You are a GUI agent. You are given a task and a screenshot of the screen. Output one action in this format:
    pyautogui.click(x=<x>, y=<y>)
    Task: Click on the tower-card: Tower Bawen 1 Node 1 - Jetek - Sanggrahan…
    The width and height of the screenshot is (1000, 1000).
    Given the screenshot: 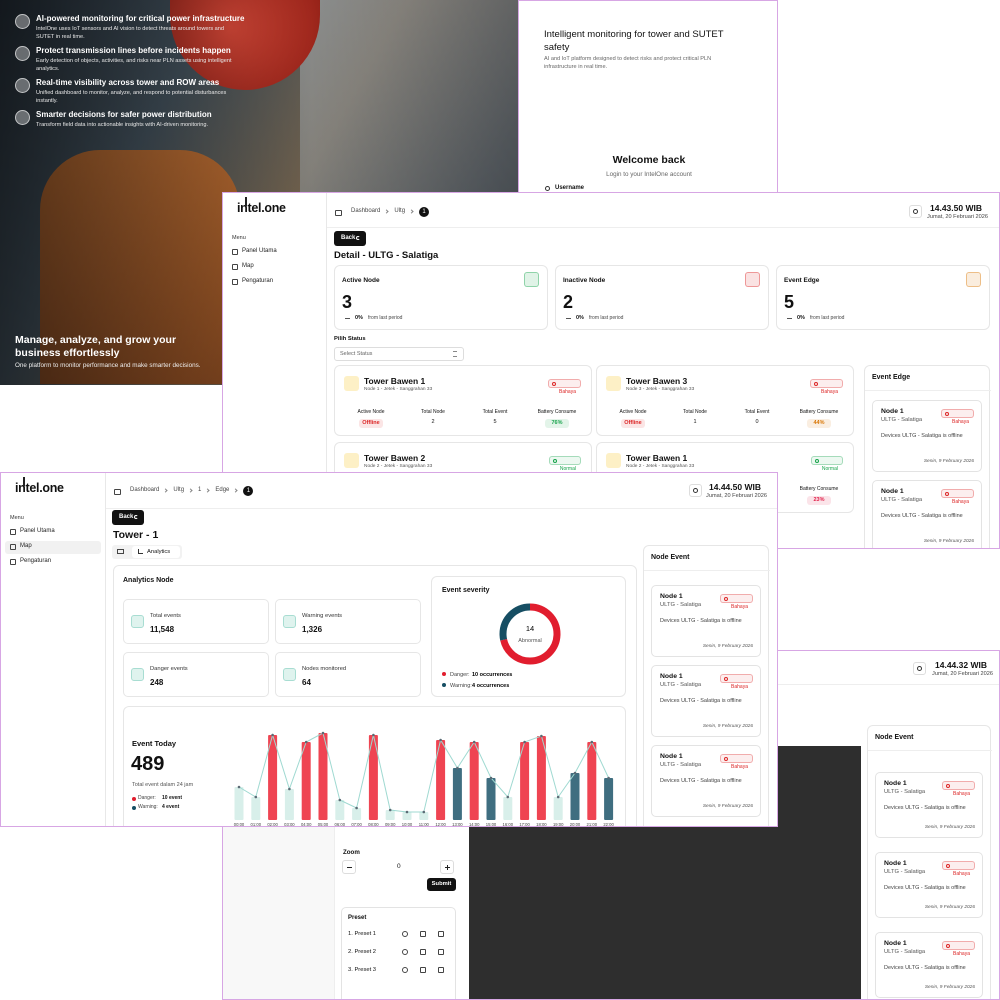 What is the action you would take?
    pyautogui.click(x=463, y=400)
    